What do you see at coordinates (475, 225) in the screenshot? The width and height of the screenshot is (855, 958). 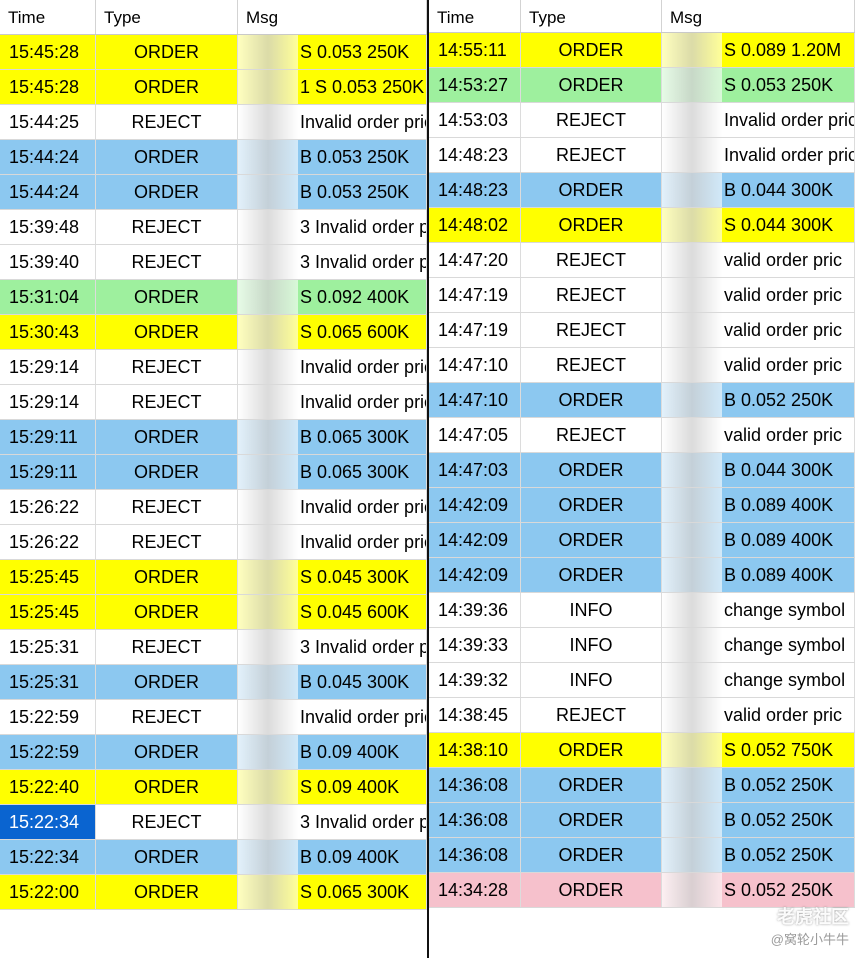 I see `cell-time: 14:48:02` at bounding box center [475, 225].